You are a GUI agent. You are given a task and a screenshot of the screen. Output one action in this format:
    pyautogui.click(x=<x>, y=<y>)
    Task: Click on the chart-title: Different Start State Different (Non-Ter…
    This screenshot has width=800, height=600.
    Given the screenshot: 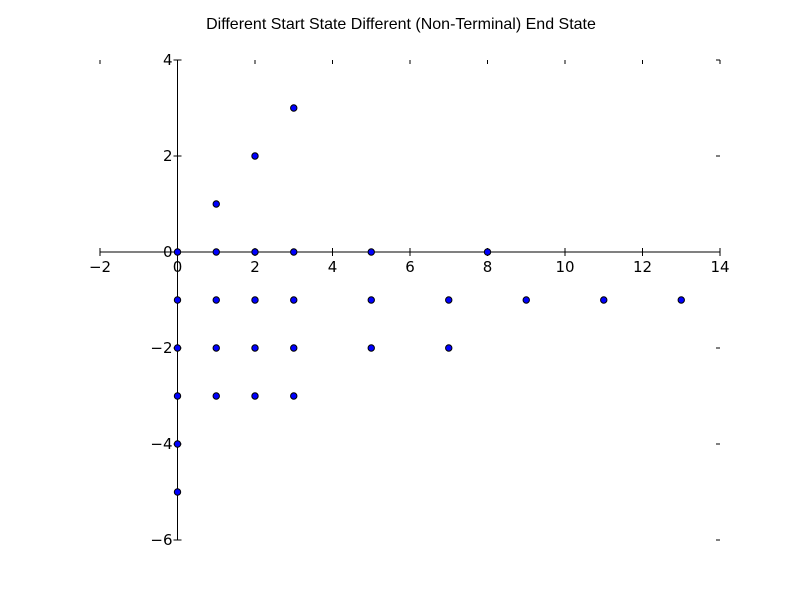 What is the action you would take?
    pyautogui.click(x=401, y=24)
    